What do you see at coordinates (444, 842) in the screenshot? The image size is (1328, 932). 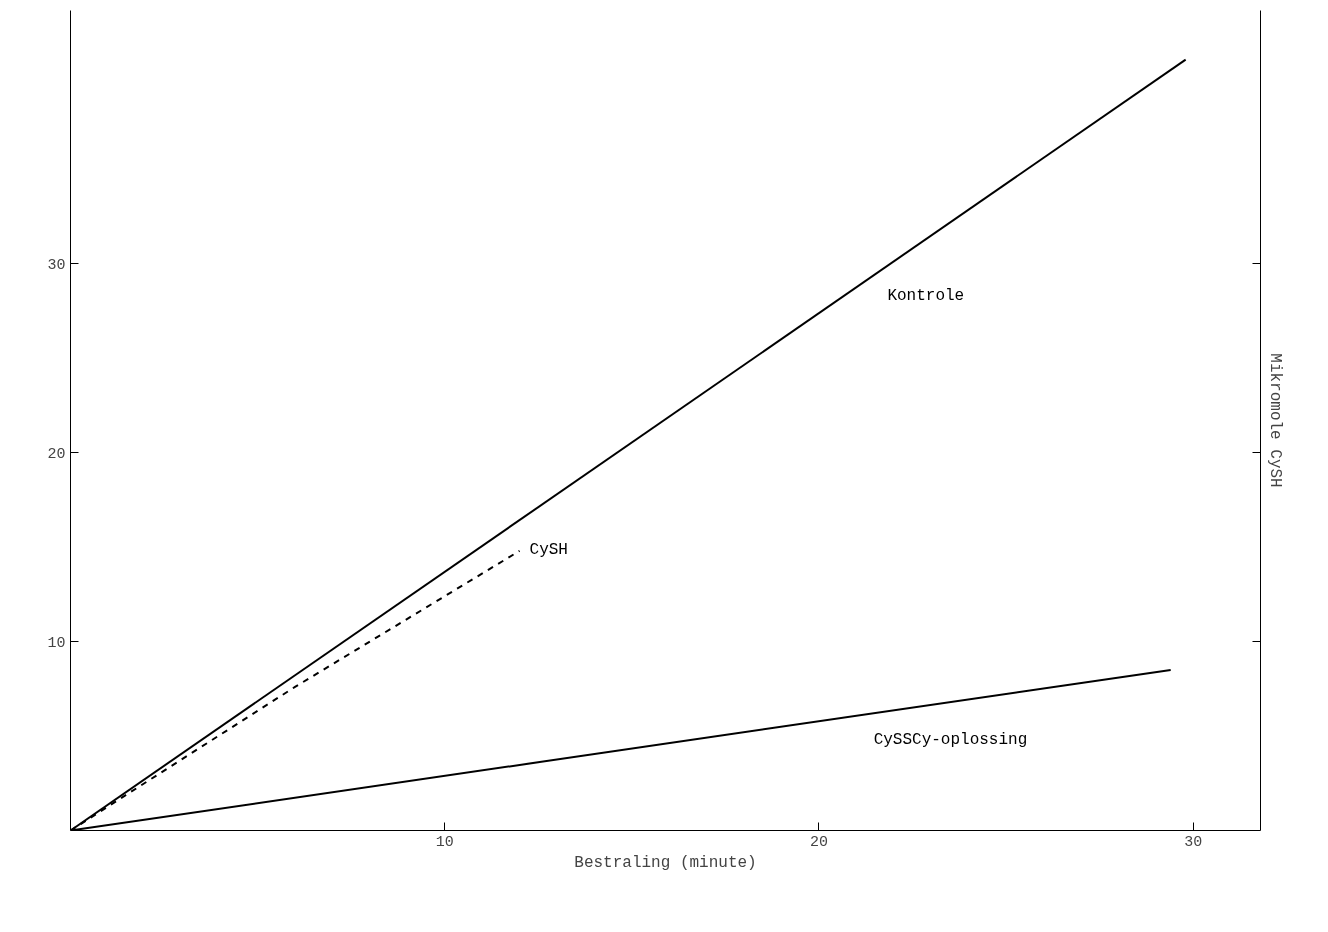 I see `x-tick-label: 10` at bounding box center [444, 842].